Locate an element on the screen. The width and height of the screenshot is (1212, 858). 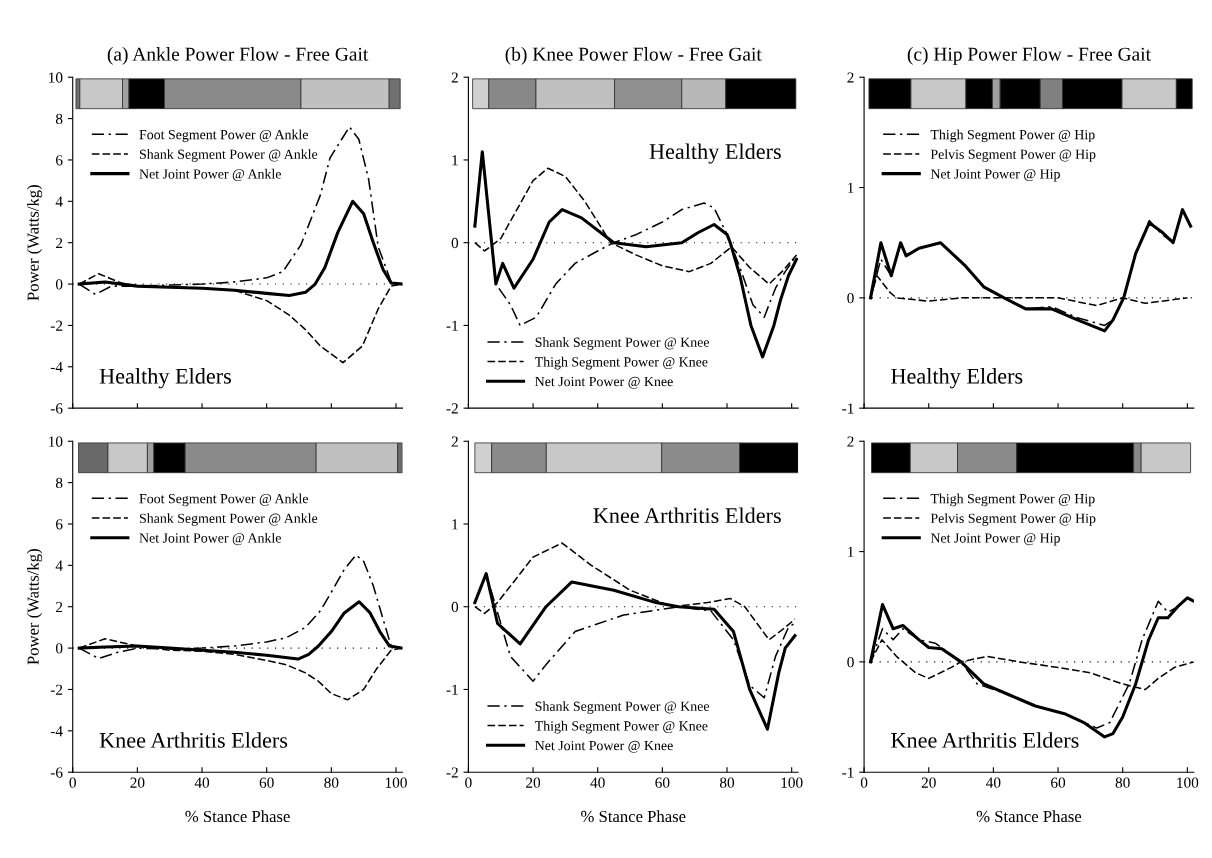
chart-title: (a) Ankle Power Flow - Free Gait is located at coordinates (238, 56).